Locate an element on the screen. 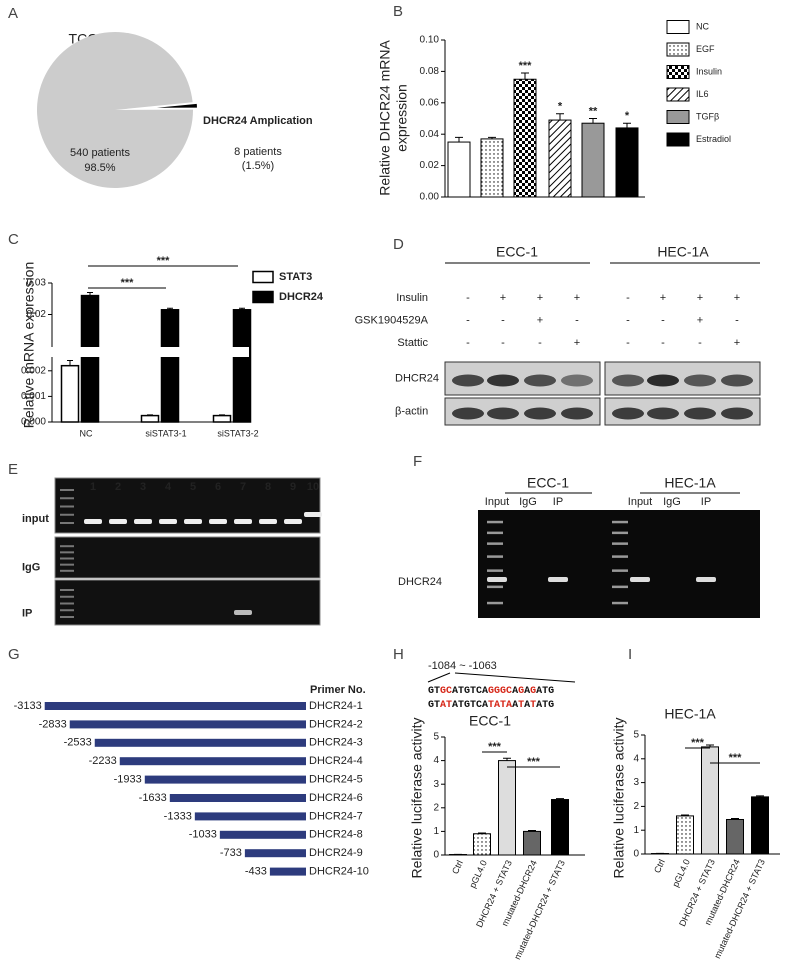 The width and height of the screenshot is (787, 962). primer-name: DHCR24-4 is located at coordinates (336, 761).